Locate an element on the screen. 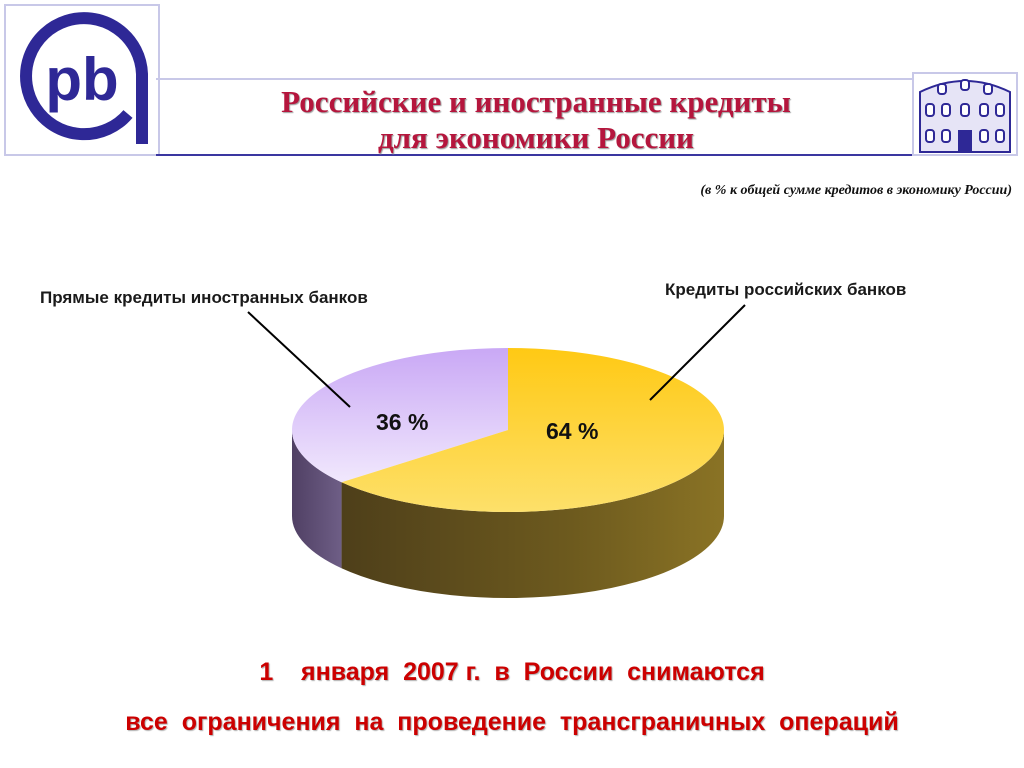 The image size is (1024, 768). title-line-2: для экономики России is located at coordinates (536, 137).